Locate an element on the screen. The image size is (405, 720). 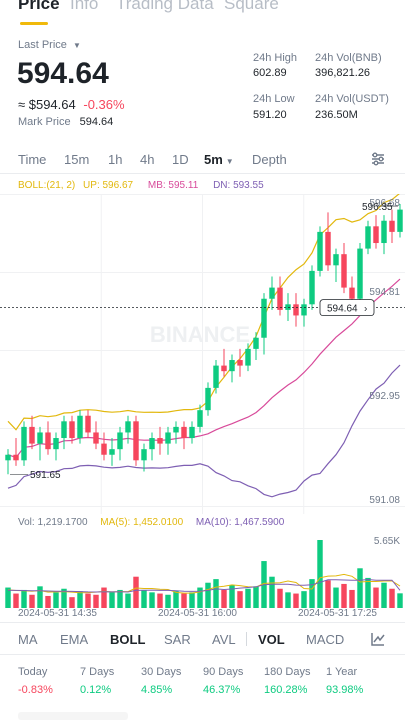
tab-square: Square is located at coordinates (251, 6).